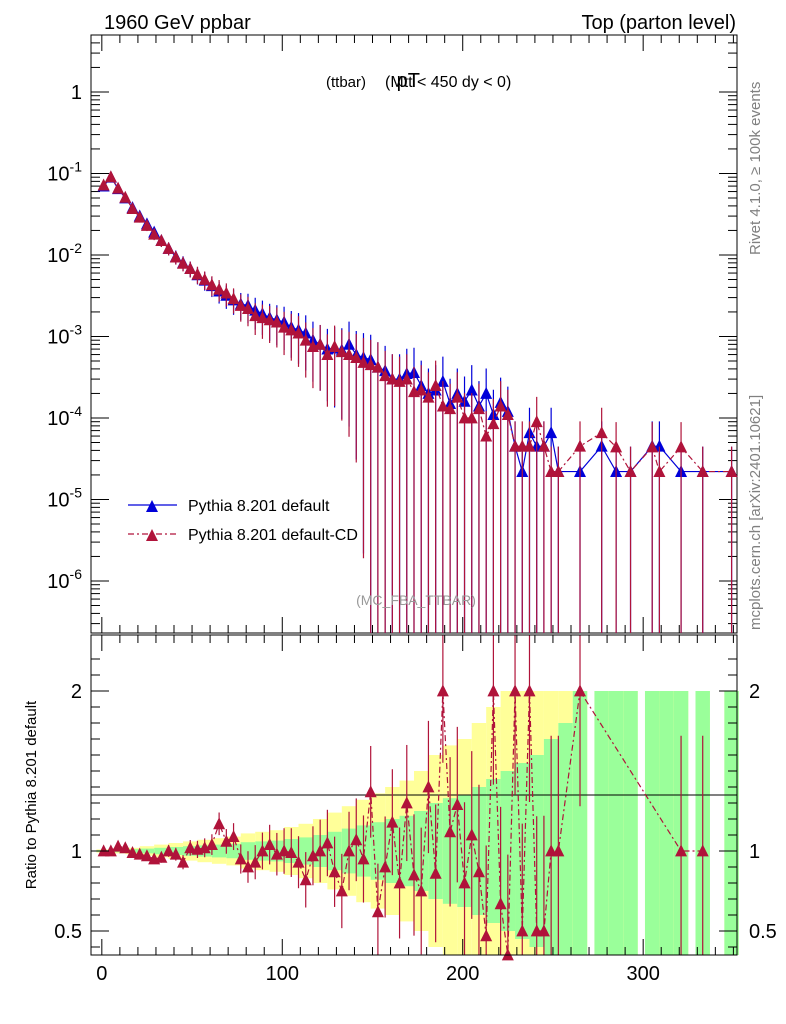 This screenshot has height=1024, width=786. Describe the element at coordinates (346, 82) in the screenshot. I see `plot-title-sub: (ttbar)` at that location.